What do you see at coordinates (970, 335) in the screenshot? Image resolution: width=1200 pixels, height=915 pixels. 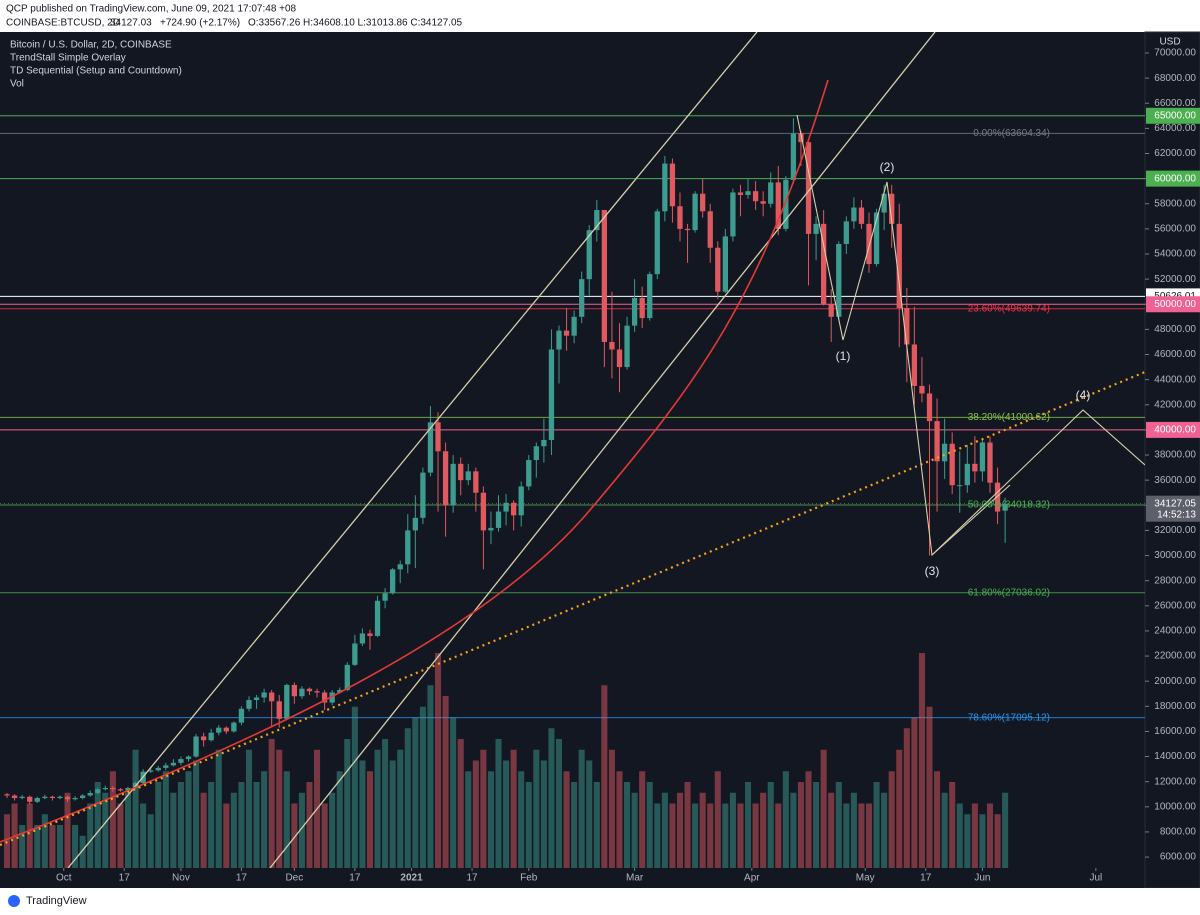 I see `wave-path` at bounding box center [970, 335].